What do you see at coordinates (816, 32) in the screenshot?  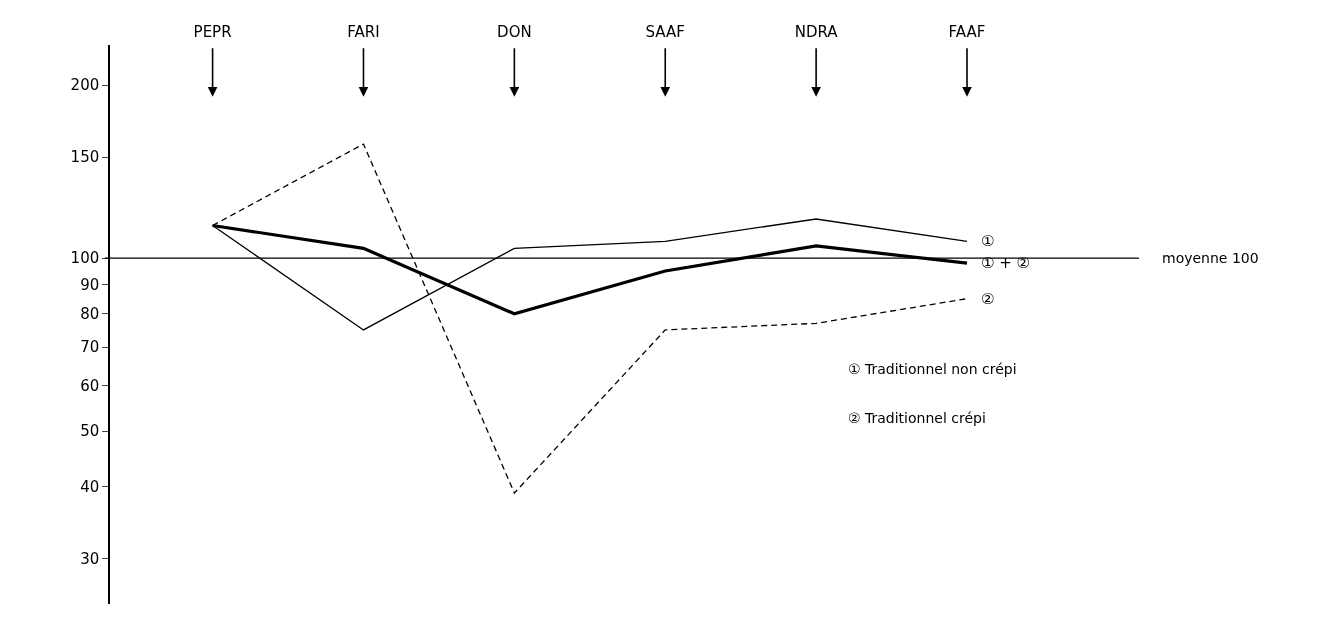 I see `x-tick-label: NDRA` at bounding box center [816, 32].